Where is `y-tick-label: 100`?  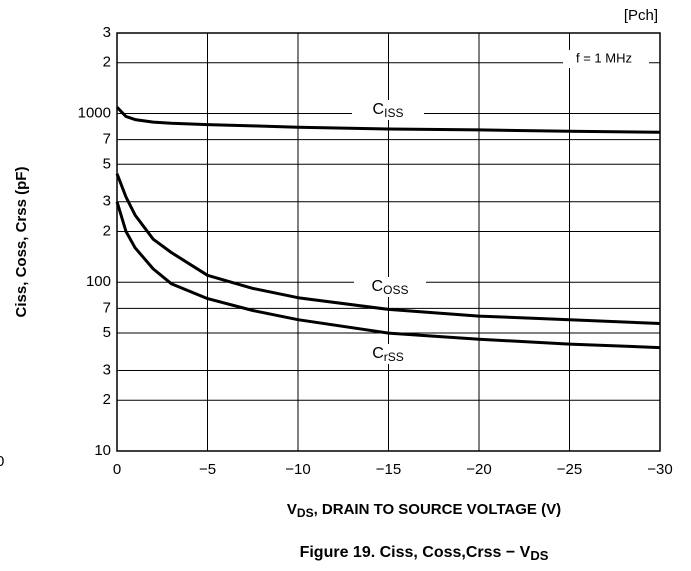
y-tick-label: 100 is located at coordinates (98, 281).